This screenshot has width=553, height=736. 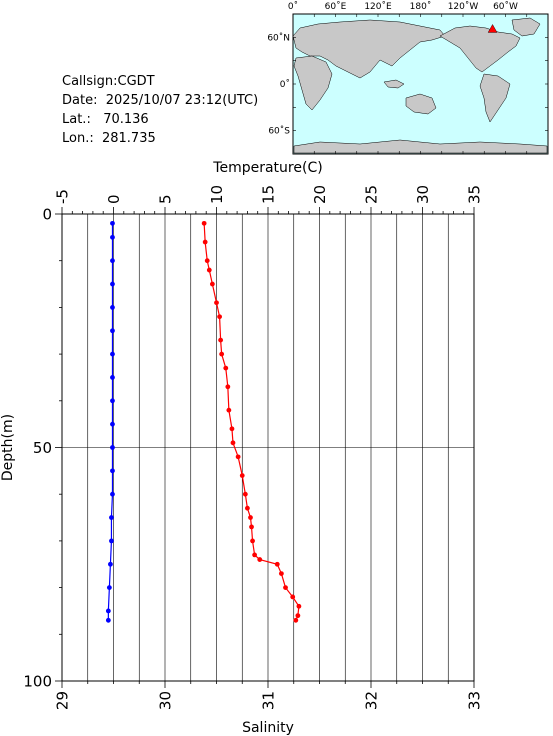 What do you see at coordinates (505, 6) in the screenshot?
I see `map-lon-label: 60˚W` at bounding box center [505, 6].